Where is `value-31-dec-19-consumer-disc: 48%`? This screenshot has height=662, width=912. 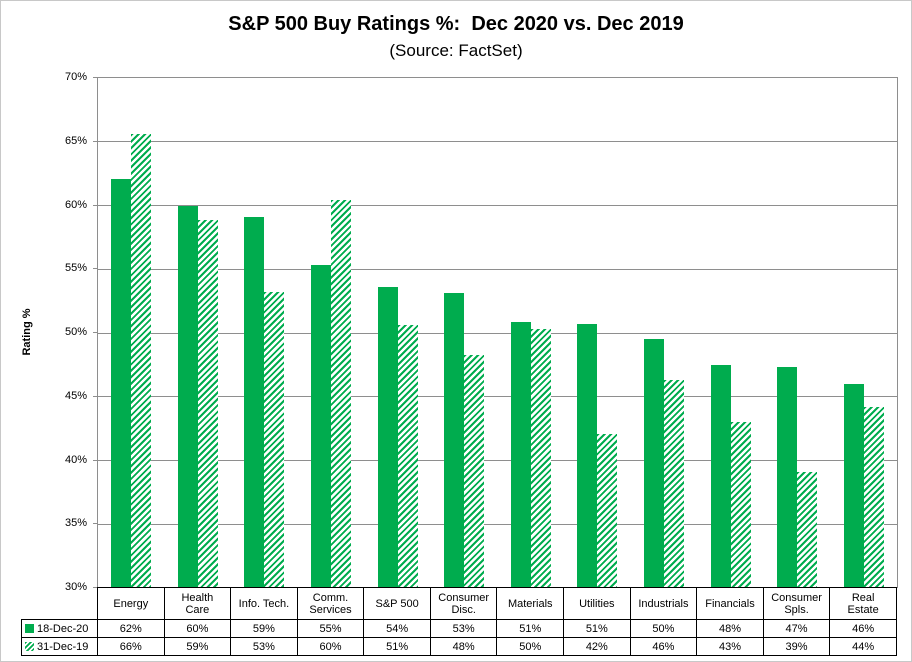 value-31-dec-19-consumer-disc: 48% is located at coordinates (463, 646).